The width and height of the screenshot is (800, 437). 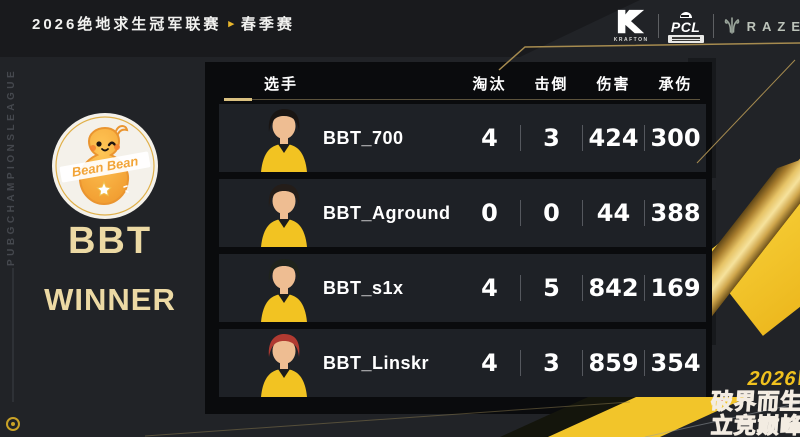 What do you see at coordinates (127, 24) in the screenshot?
I see `league-title: 2026绝地求生冠军联赛` at bounding box center [127, 24].